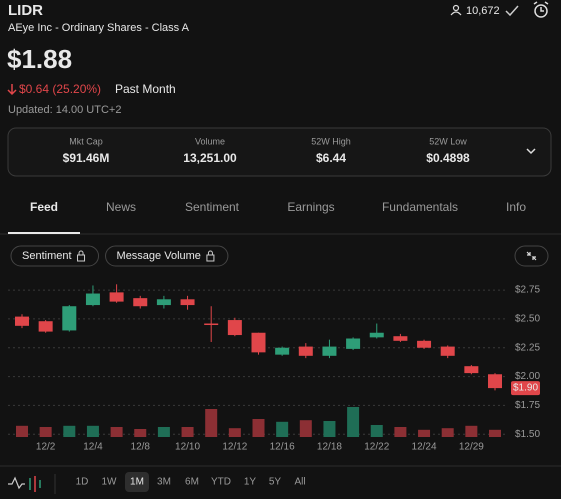 The height and width of the screenshot is (499, 561). What do you see at coordinates (64, 110) in the screenshot?
I see `updated: Updated: 14.00 UTC+2` at bounding box center [64, 110].